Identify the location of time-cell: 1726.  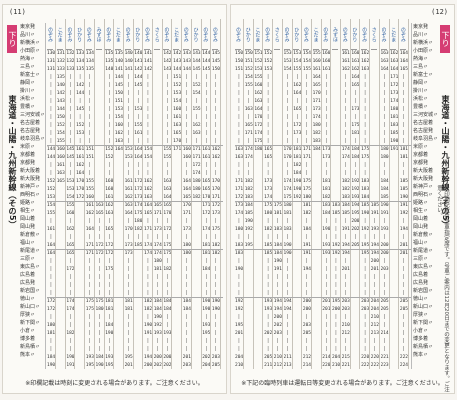
(99, 253).